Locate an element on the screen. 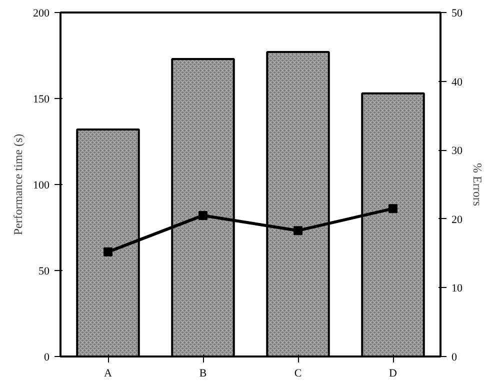 The image size is (500, 386). y-tick-label: 0 is located at coordinates (47, 358).